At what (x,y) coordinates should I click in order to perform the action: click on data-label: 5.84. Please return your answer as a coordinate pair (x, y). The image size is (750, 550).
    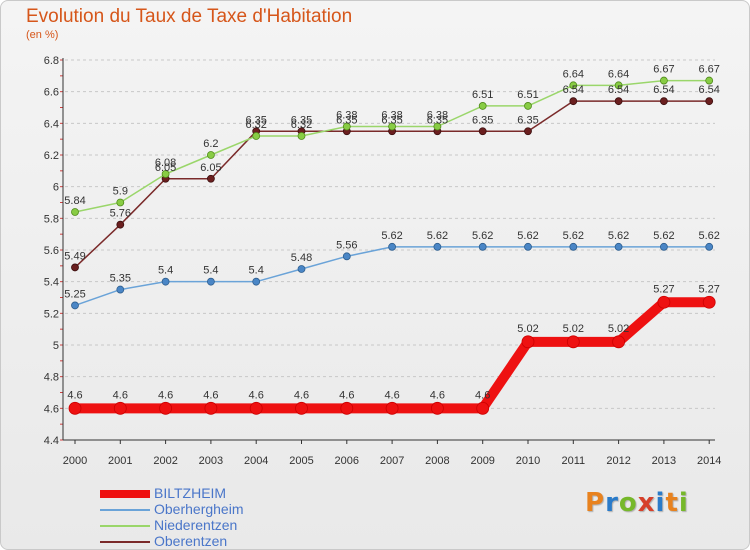
    Looking at the image, I should click on (74, 201).